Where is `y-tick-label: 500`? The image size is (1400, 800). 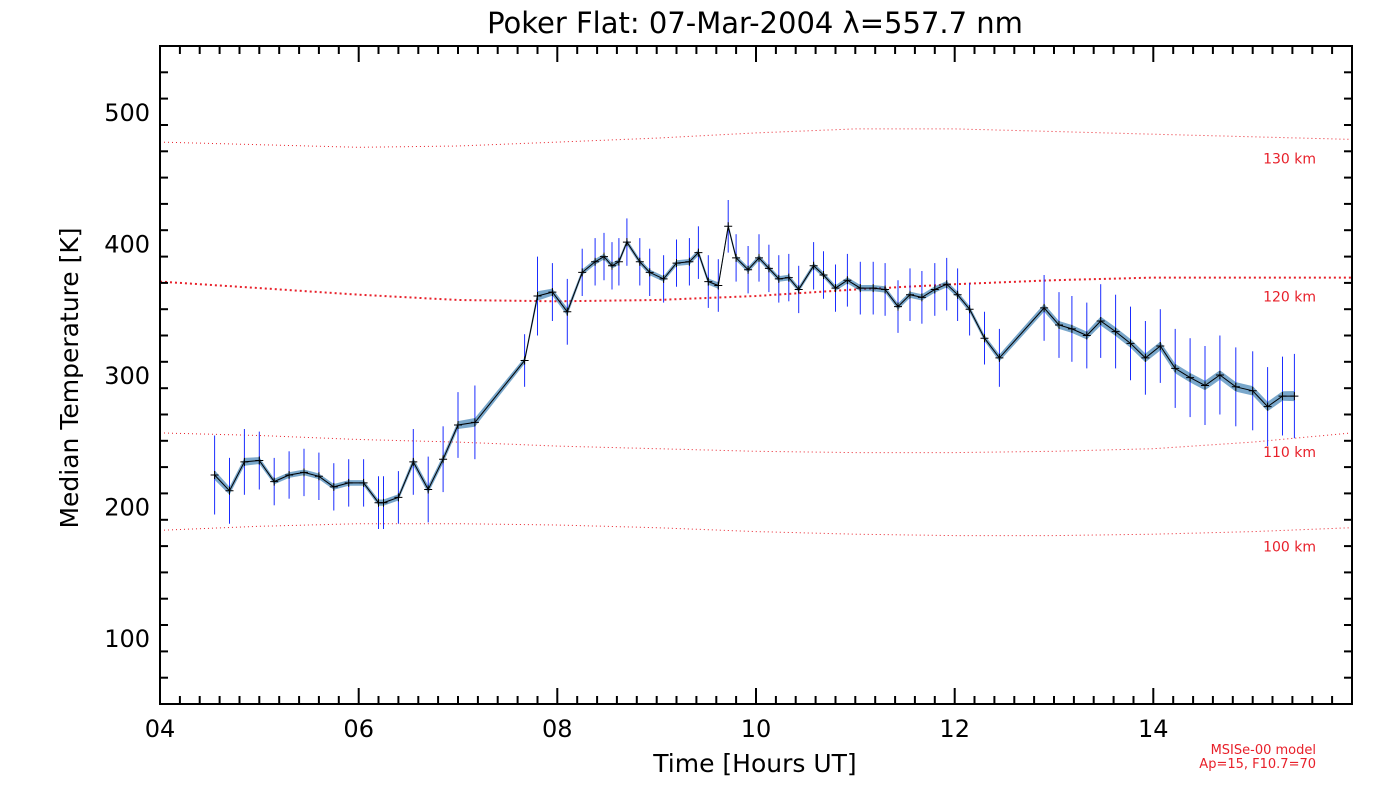 y-tick-label: 500 is located at coordinates (127, 113).